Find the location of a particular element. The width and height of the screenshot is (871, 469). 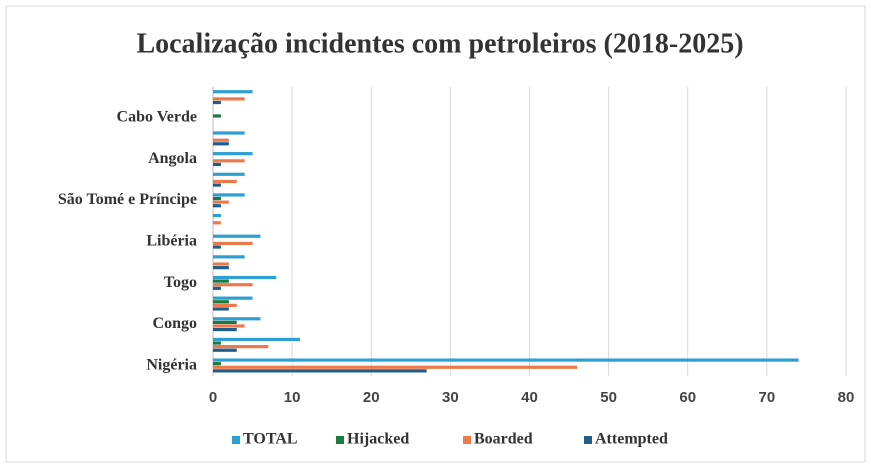

x-tick-label: 60 is located at coordinates (687, 397).